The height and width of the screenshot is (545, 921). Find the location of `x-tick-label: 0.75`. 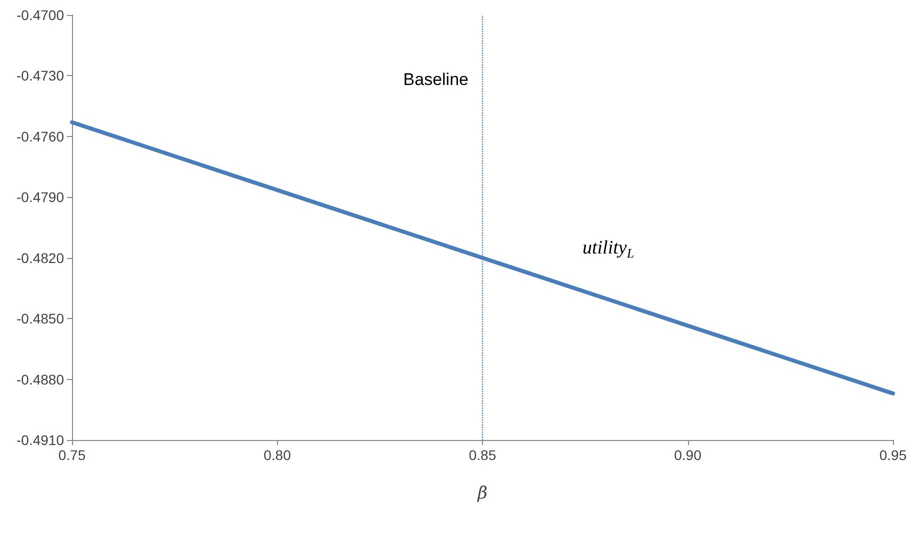

x-tick-label: 0.75 is located at coordinates (72, 455).